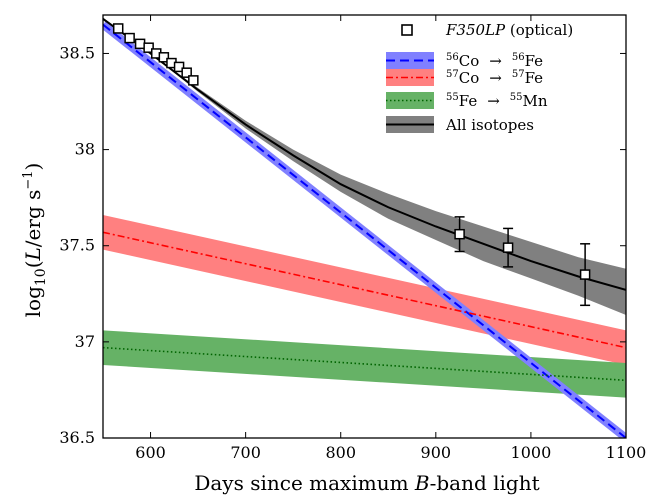  I want to click on y-axis-title-paren-open: (, so click(33, 264).